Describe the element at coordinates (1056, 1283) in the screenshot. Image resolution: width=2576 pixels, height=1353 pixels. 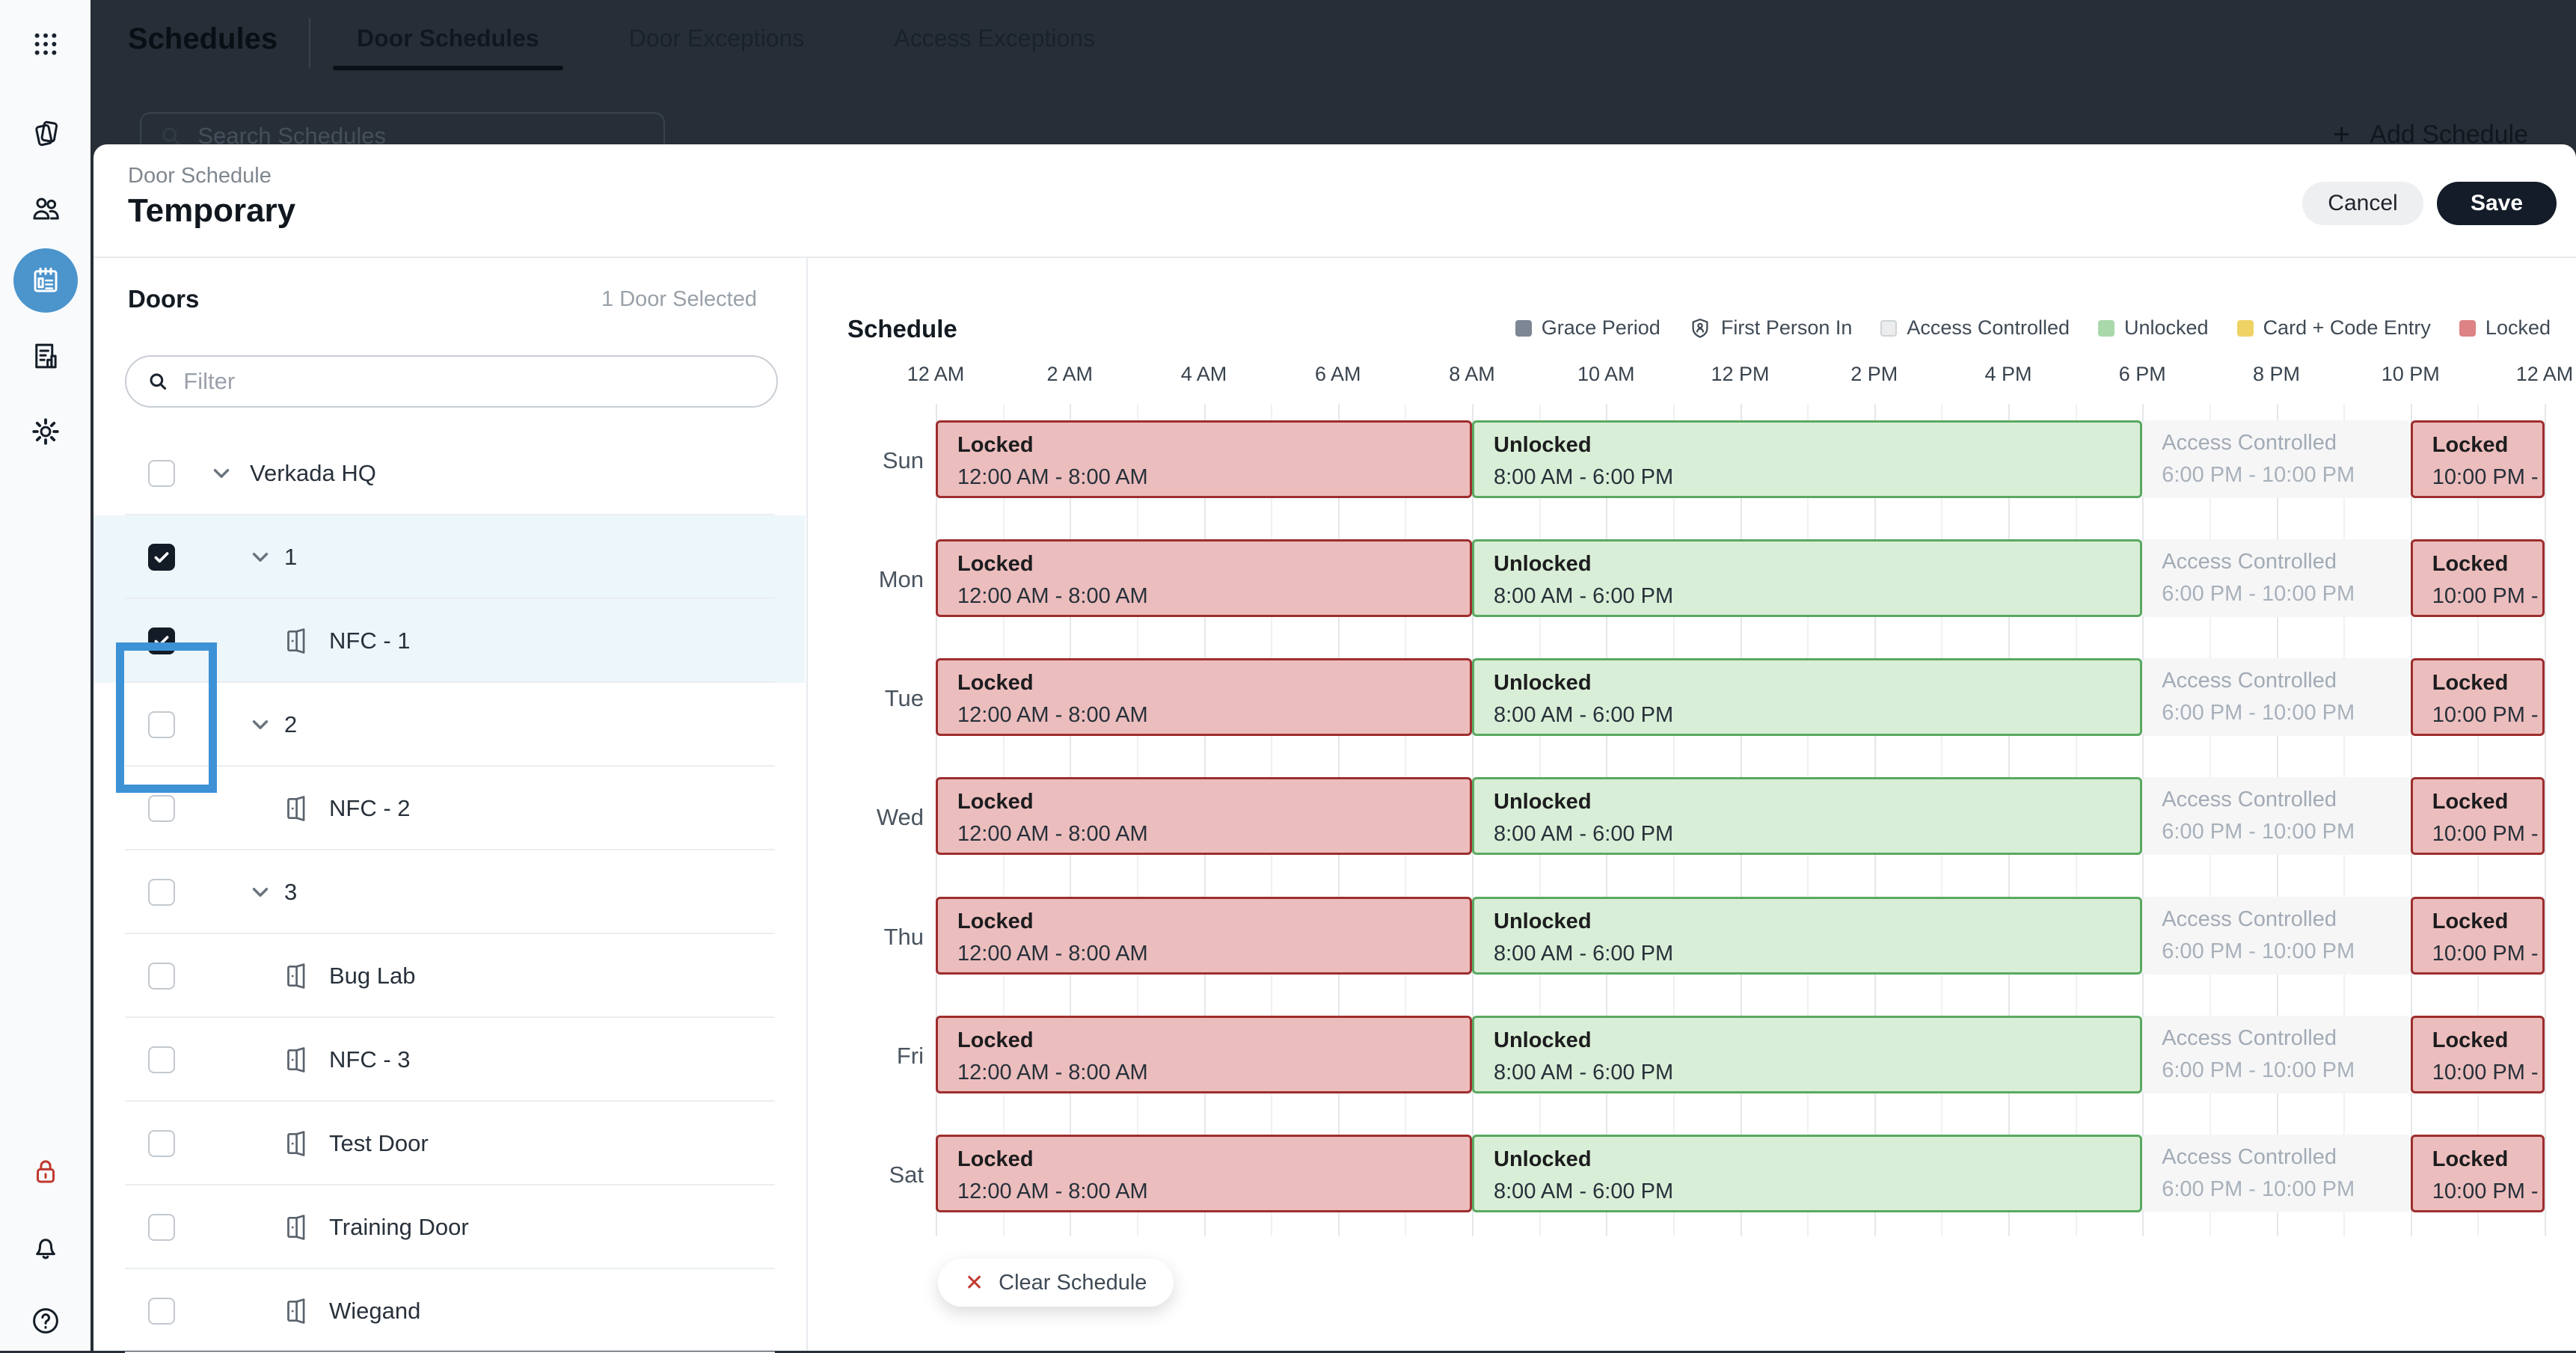
I see `clear-schedule-button: ✕ Clear Schedule` at that location.